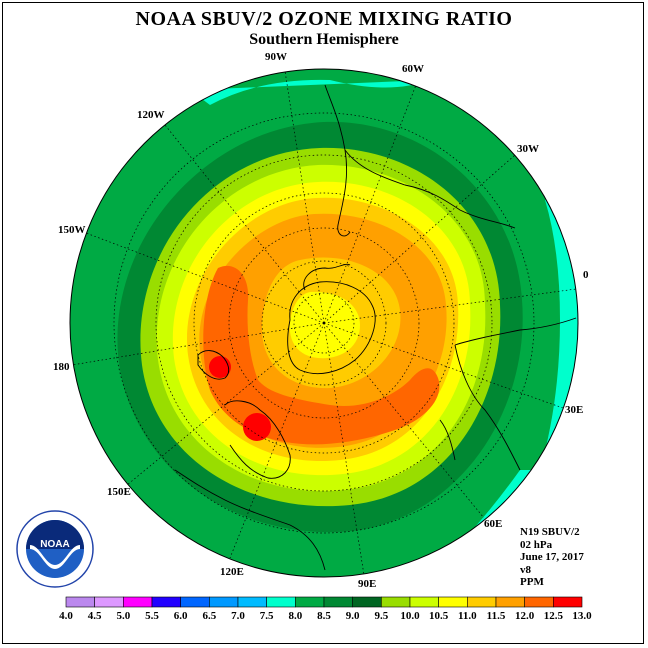 The width and height of the screenshot is (648, 648). I want to click on colorbar-tick-label: 8.5, so click(324, 616).